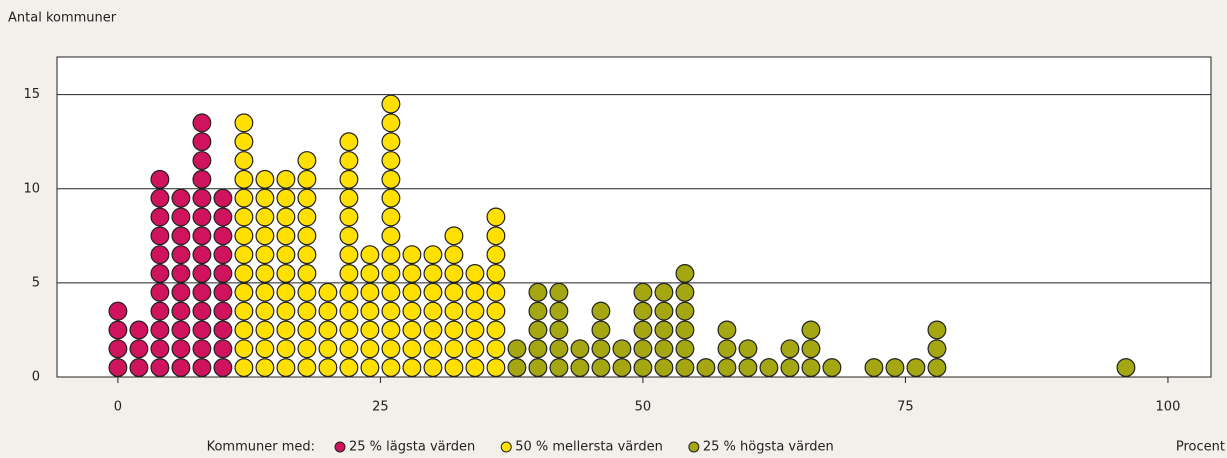 The height and width of the screenshot is (458, 1227). What do you see at coordinates (1168, 407) in the screenshot?
I see `x-tick-label: 100` at bounding box center [1168, 407].